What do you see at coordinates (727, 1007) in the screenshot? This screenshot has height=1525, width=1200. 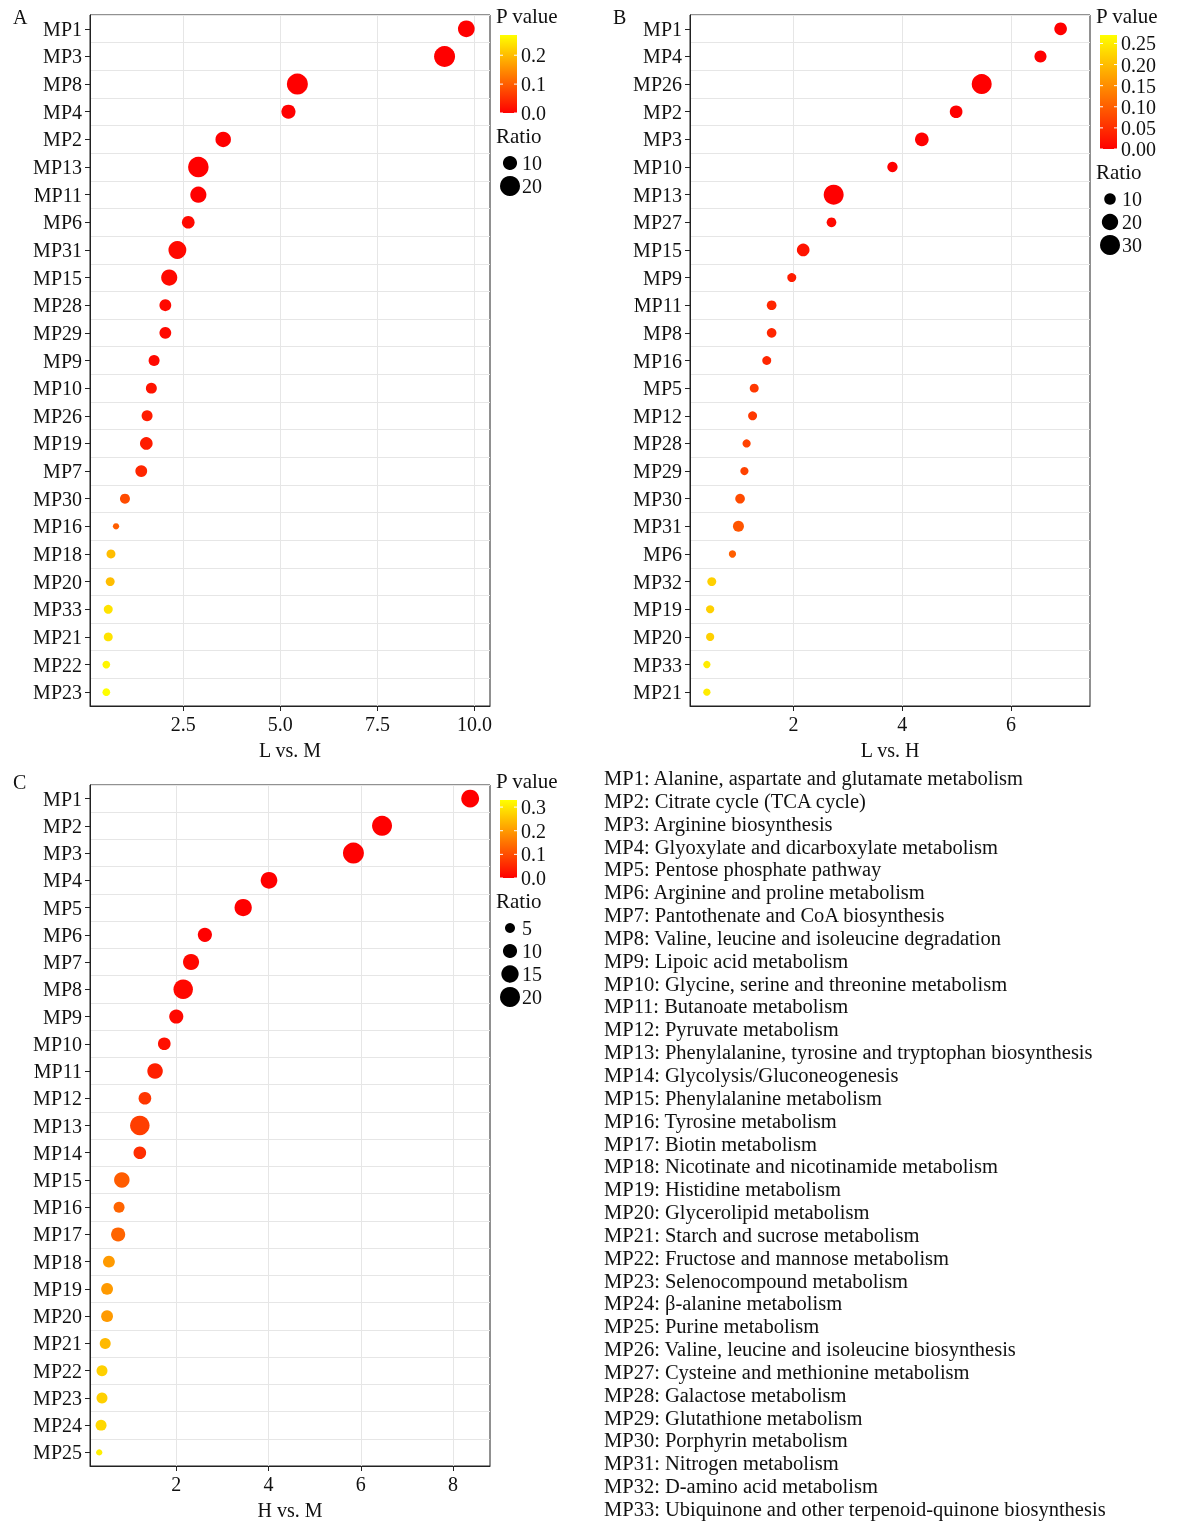 I see `text: MP11: Butanoate metabolism` at bounding box center [727, 1007].